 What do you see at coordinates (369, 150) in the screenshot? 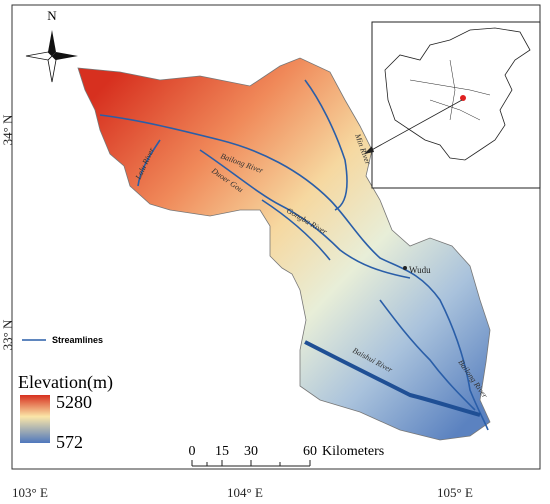
I see `arrow-head` at bounding box center [369, 150].